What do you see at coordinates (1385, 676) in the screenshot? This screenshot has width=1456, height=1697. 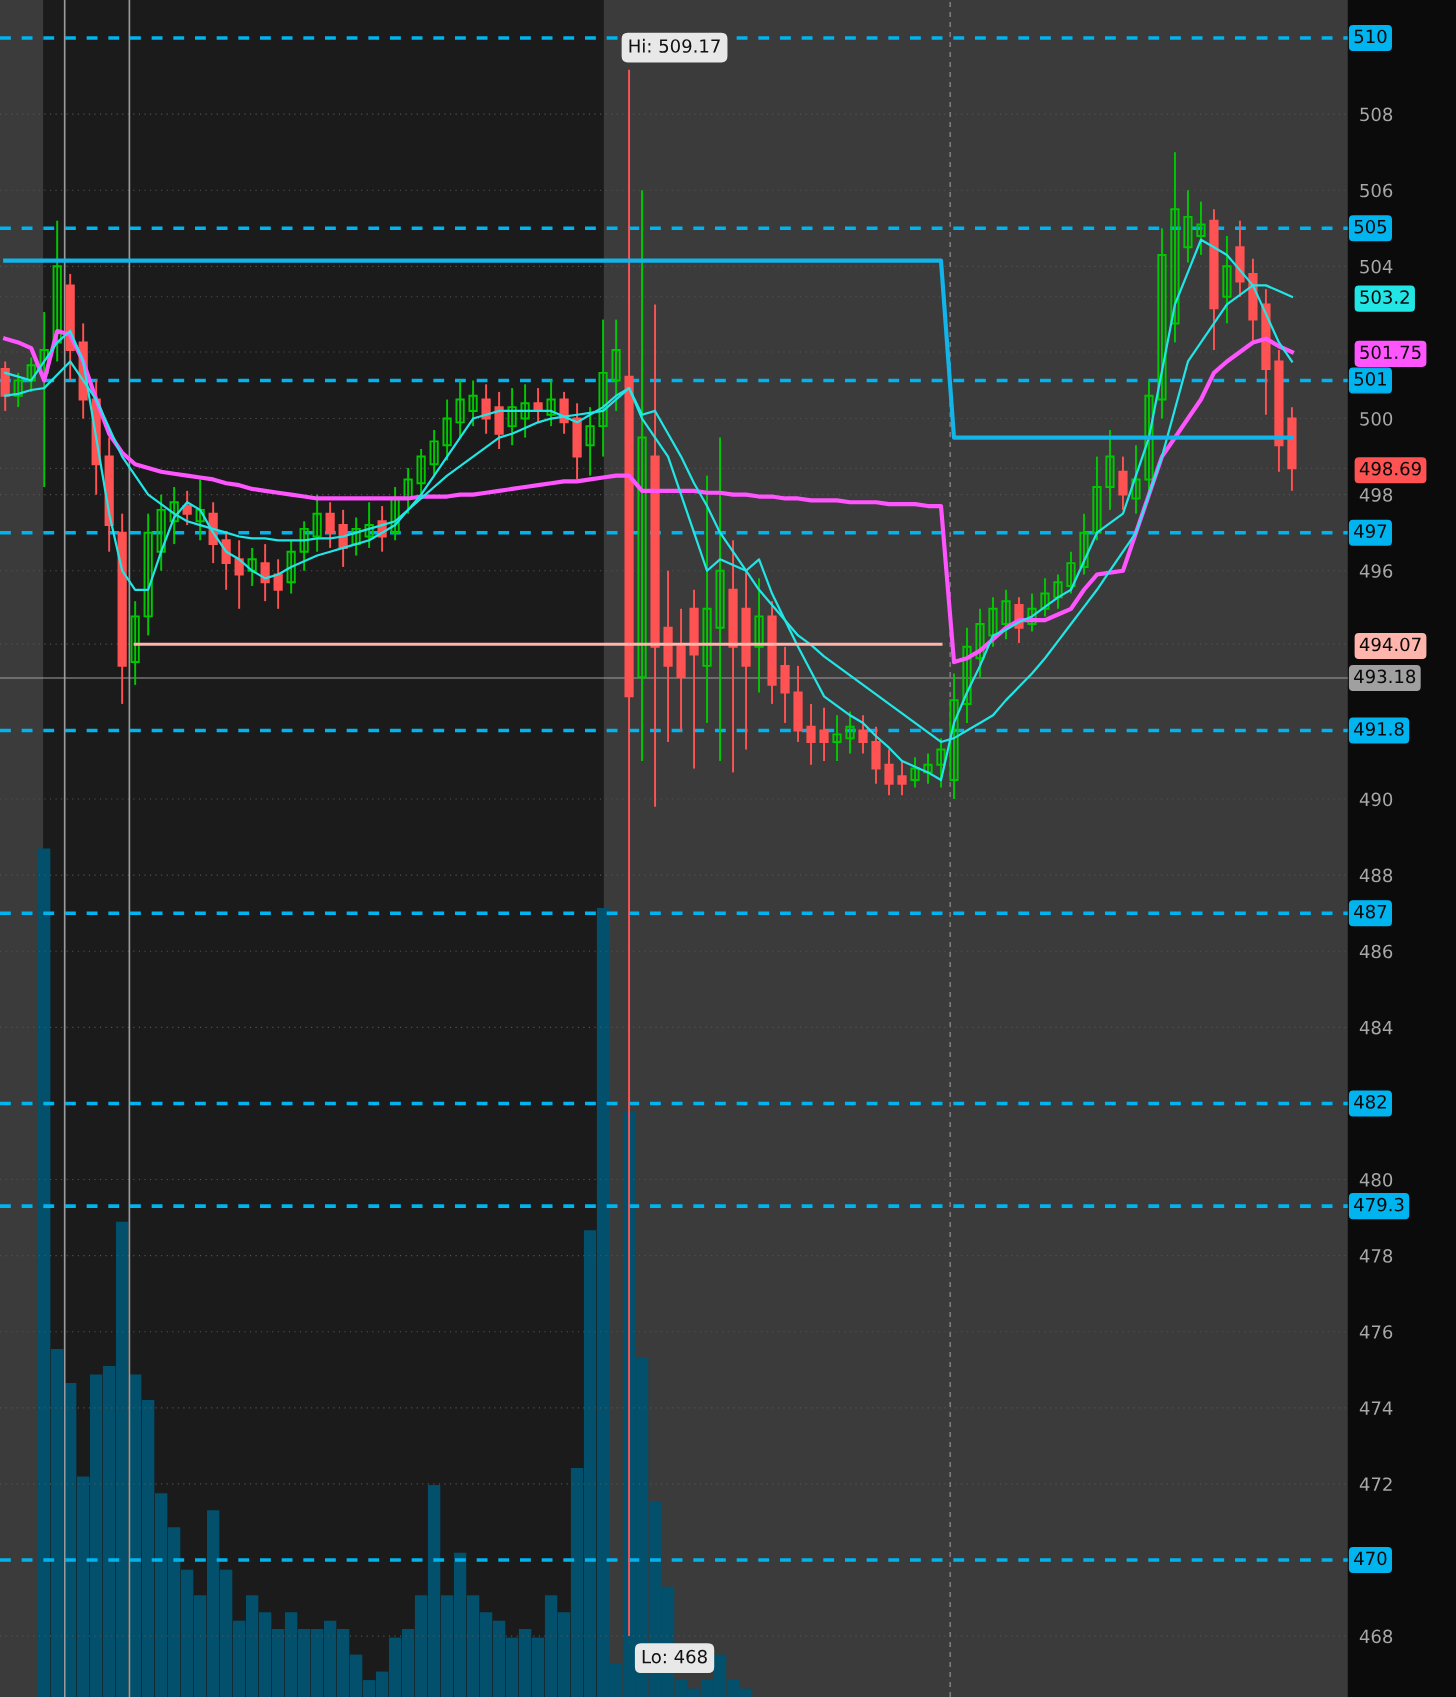 I see `ref-line-label: 493.18` at bounding box center [1385, 676].